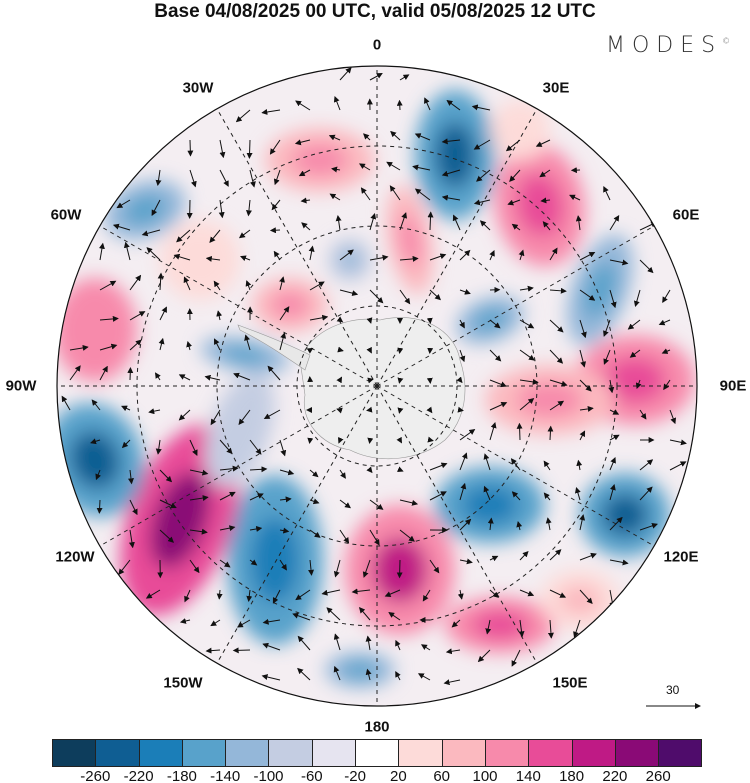 This screenshot has height=783, width=750. I want to click on colorbar-tick-label: 140, so click(528, 775).